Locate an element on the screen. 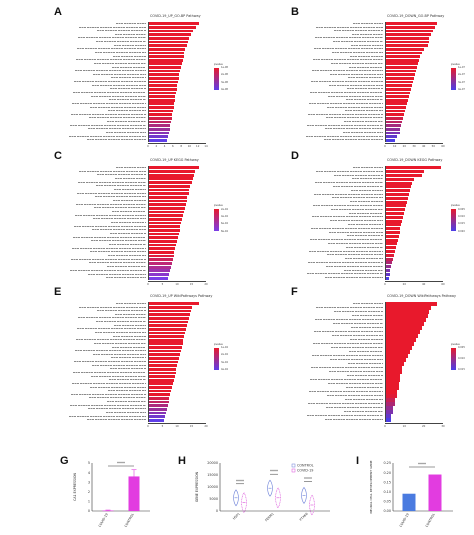 Image resolution: width=474 pixels, height=535 pixels. legend-label-b: 1e-07 is located at coordinates (461, 68).